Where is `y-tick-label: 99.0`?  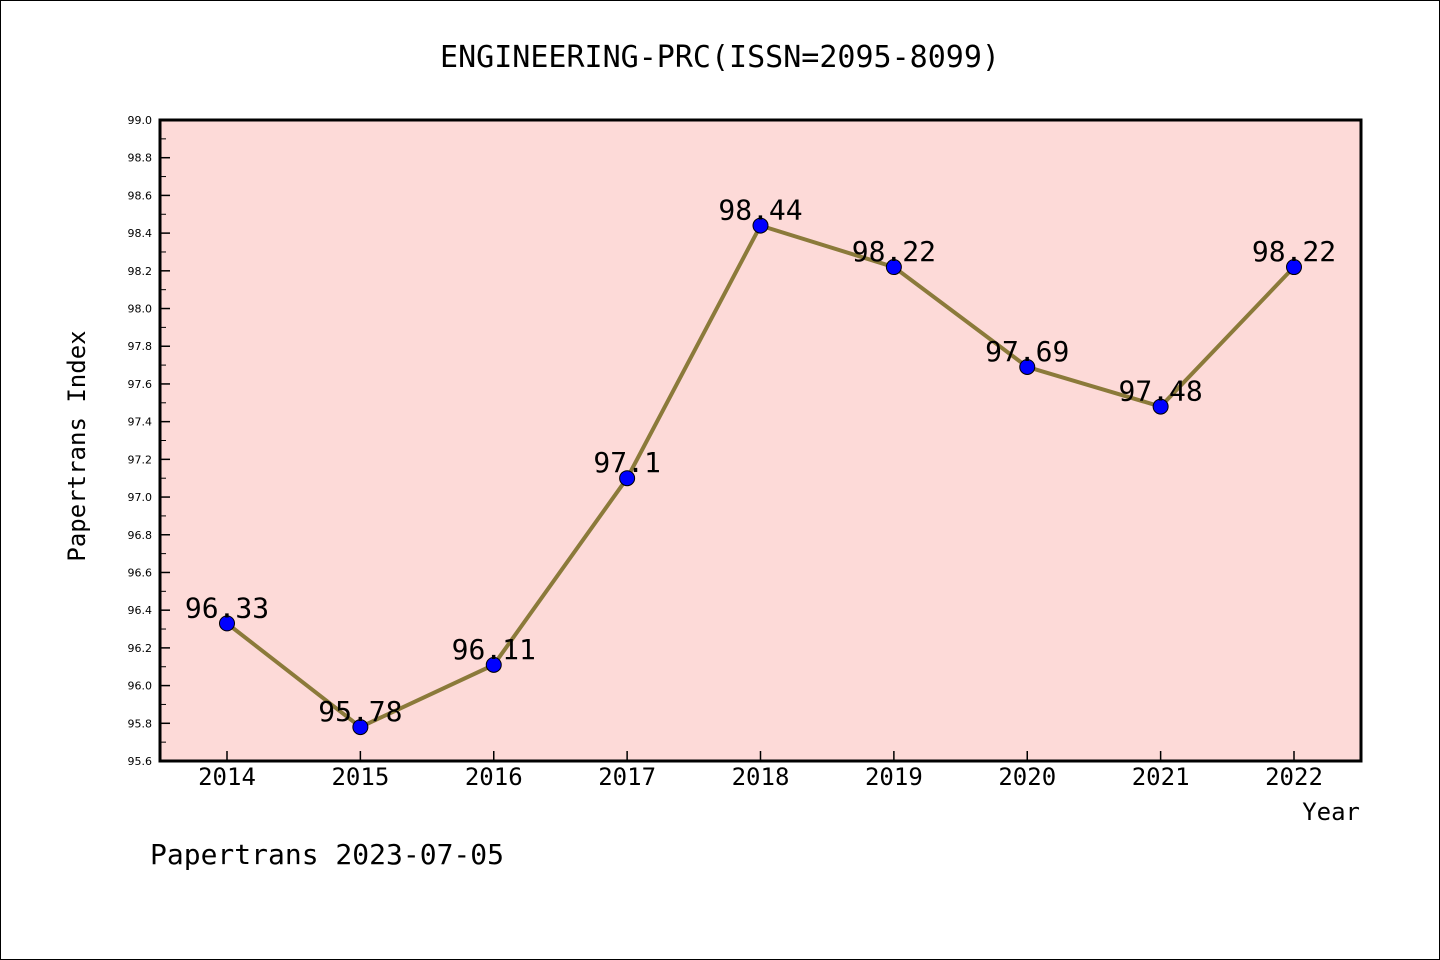
y-tick-label: 99.0 is located at coordinates (140, 120).